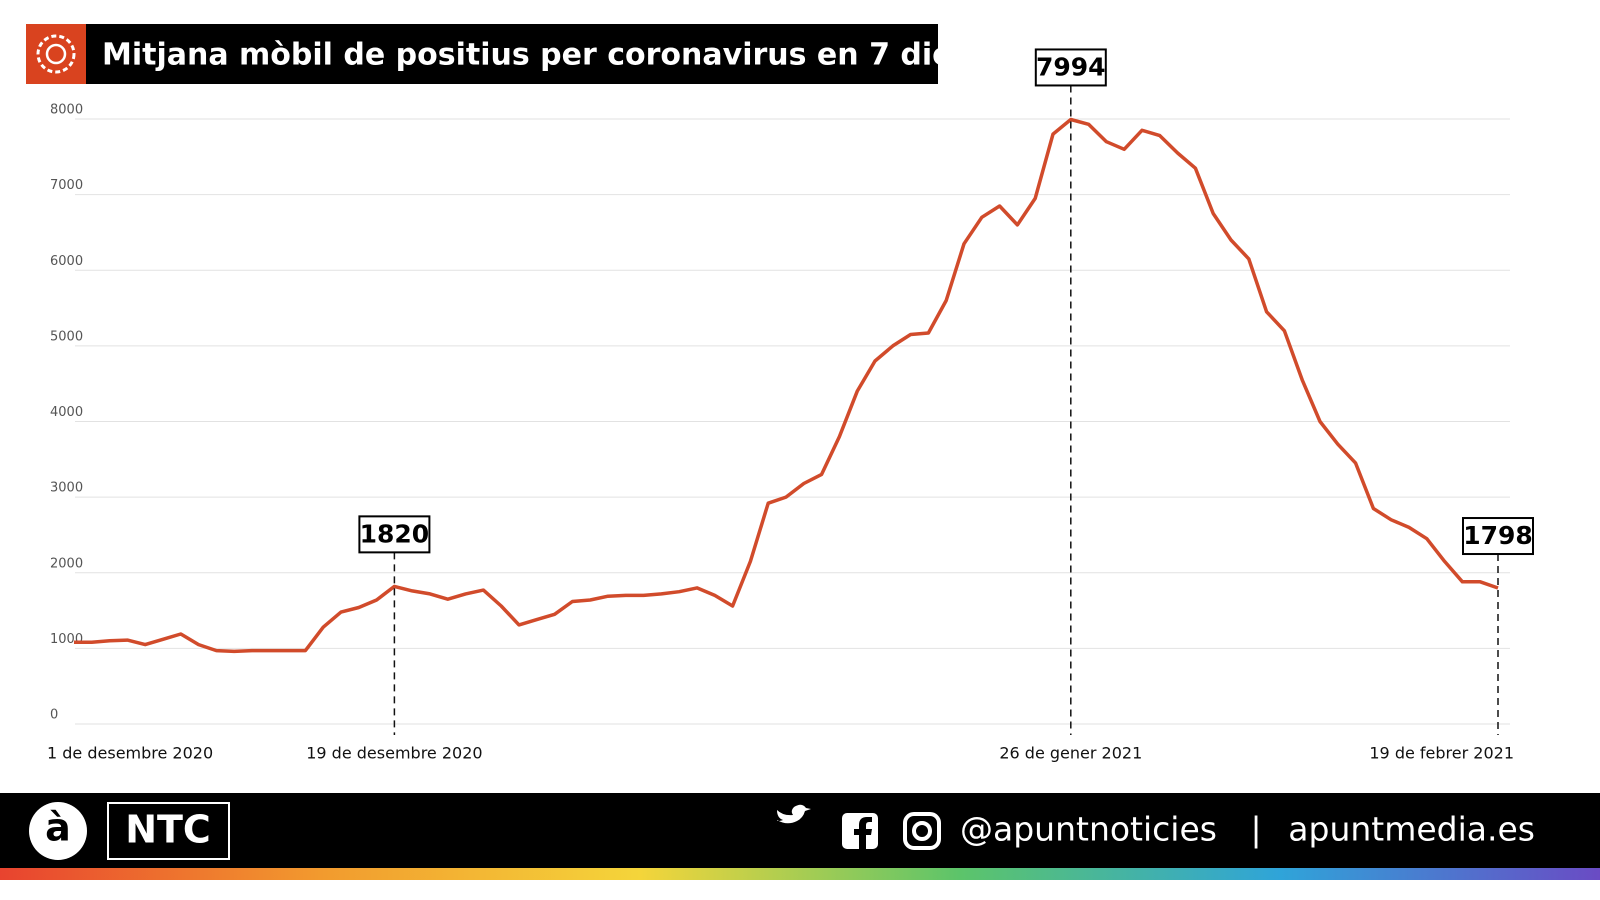  What do you see at coordinates (66, 110) in the screenshot?
I see `y-tick-label: 8000` at bounding box center [66, 110].